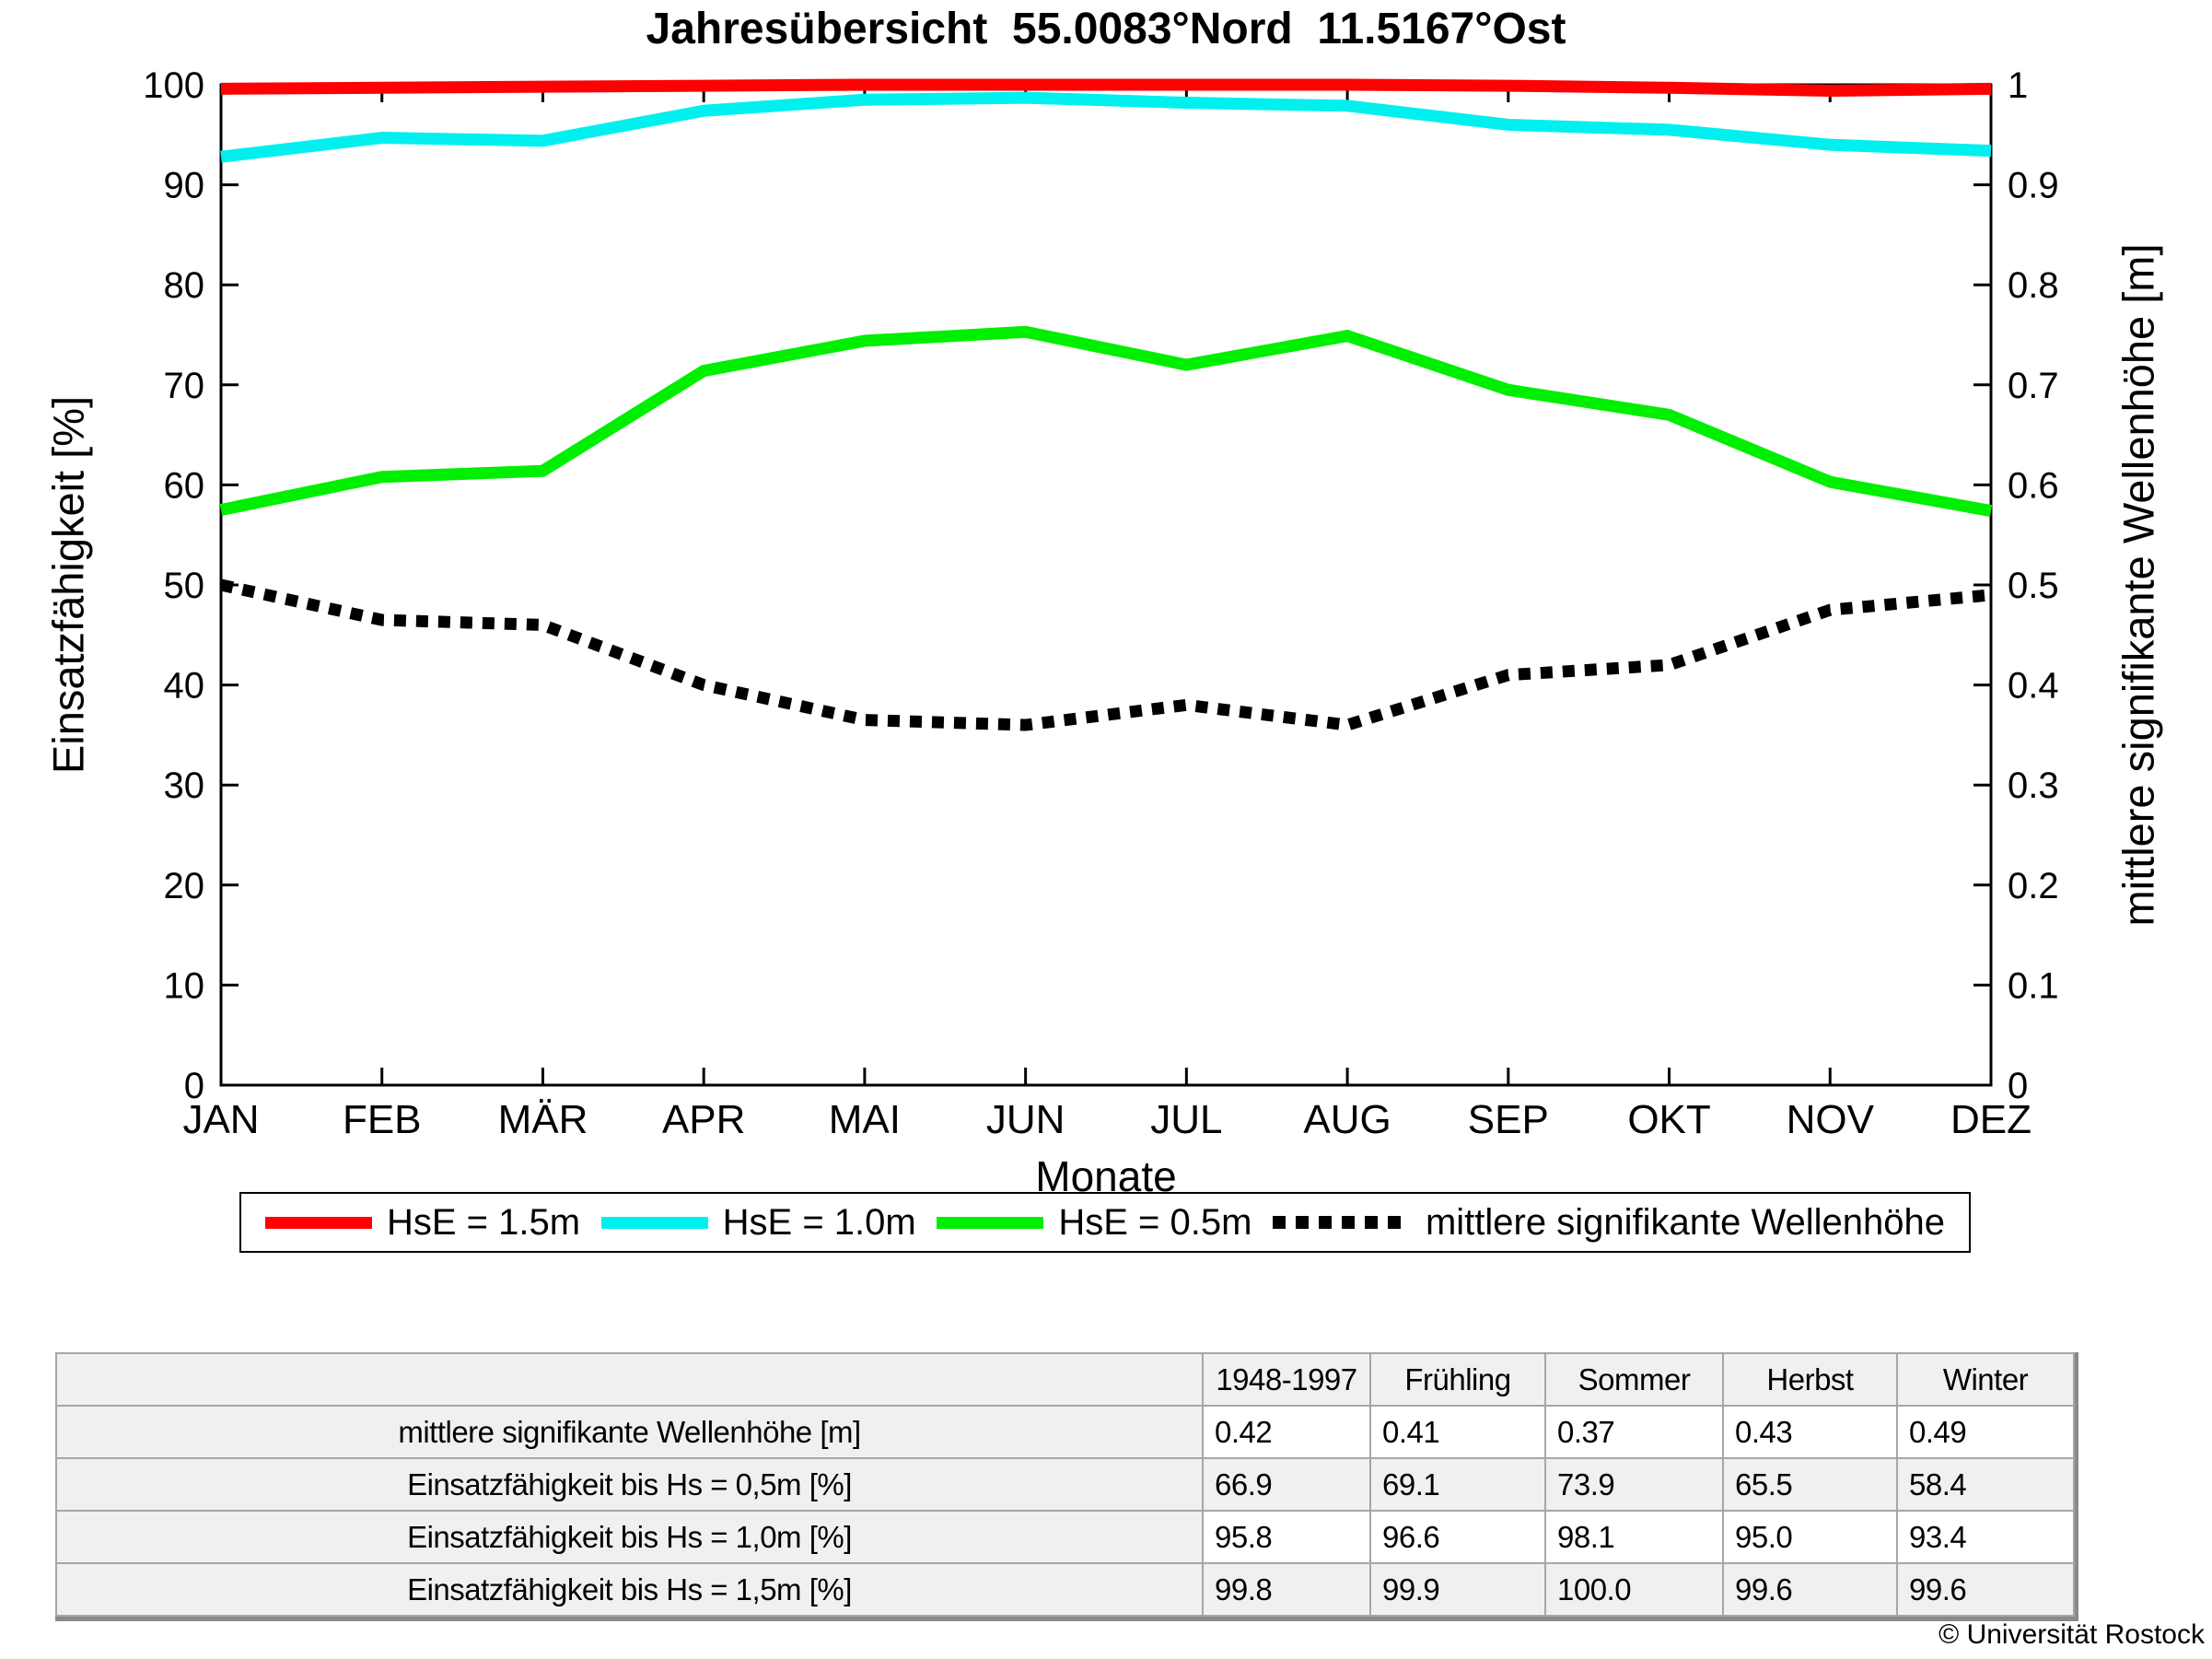 The height and width of the screenshot is (1659, 2212). I want to click on y-right-tick-label: 0.5, so click(2034, 586).